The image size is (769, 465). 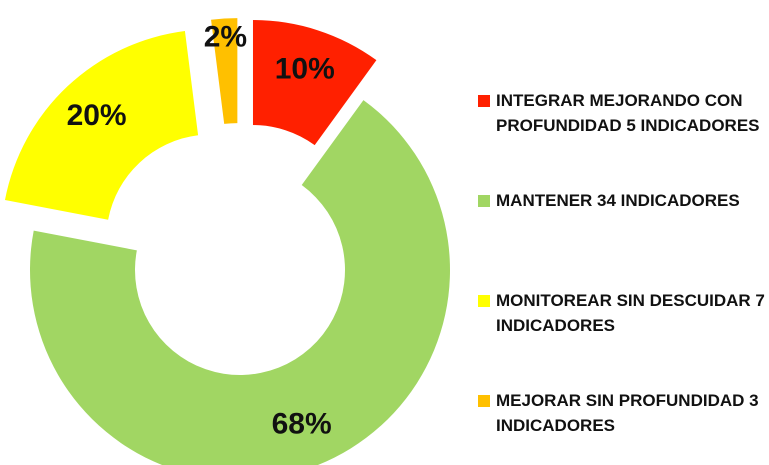 What do you see at coordinates (627, 413) in the screenshot?
I see `legend-label: MEJORAR SIN PROFUNDIDAD 3 INDICADORES` at bounding box center [627, 413].